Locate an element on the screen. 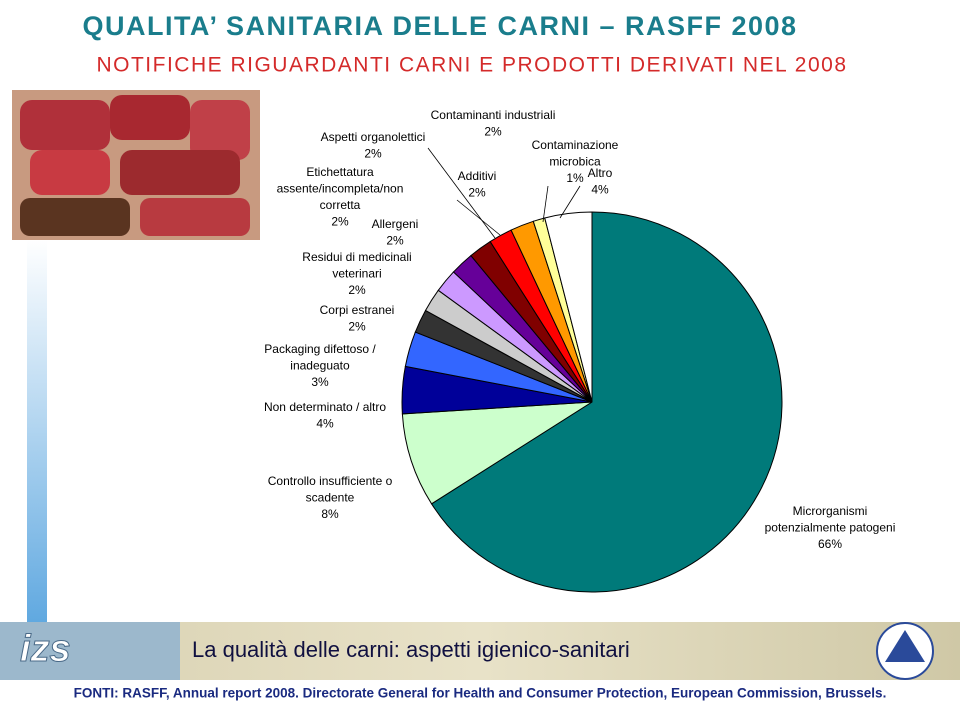  slice-label: Corpi estranei is located at coordinates (357, 310).